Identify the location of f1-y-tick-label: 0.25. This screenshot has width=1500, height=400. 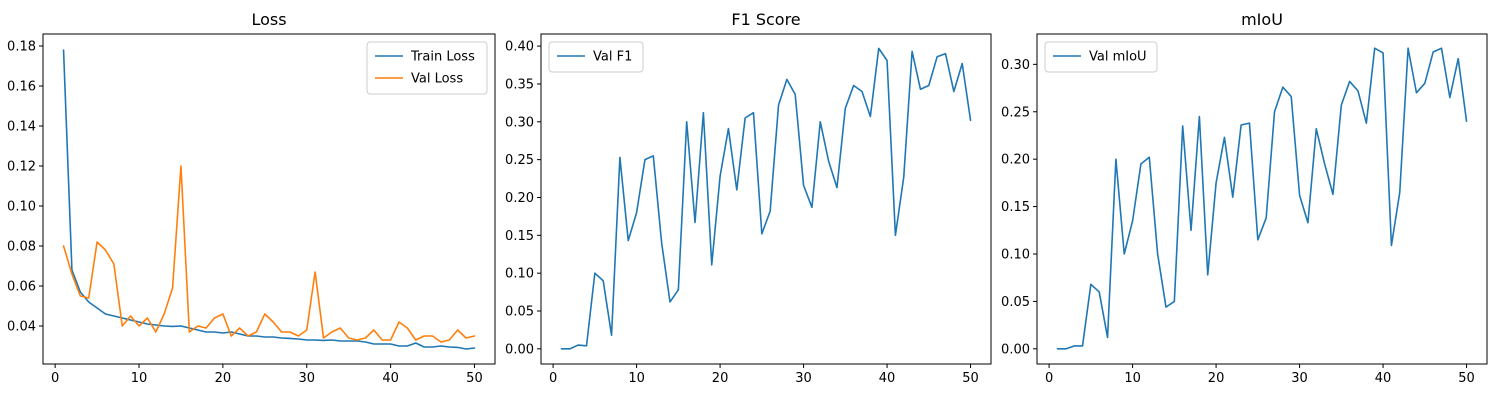
(519, 160).